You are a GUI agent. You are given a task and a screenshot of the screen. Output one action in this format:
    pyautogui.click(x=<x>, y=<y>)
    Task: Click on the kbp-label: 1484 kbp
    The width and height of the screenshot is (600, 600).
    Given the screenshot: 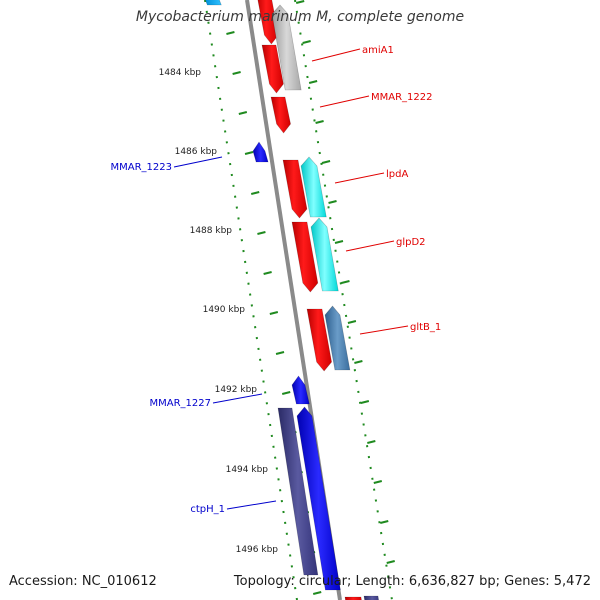 What is the action you would take?
    pyautogui.click(x=180, y=73)
    